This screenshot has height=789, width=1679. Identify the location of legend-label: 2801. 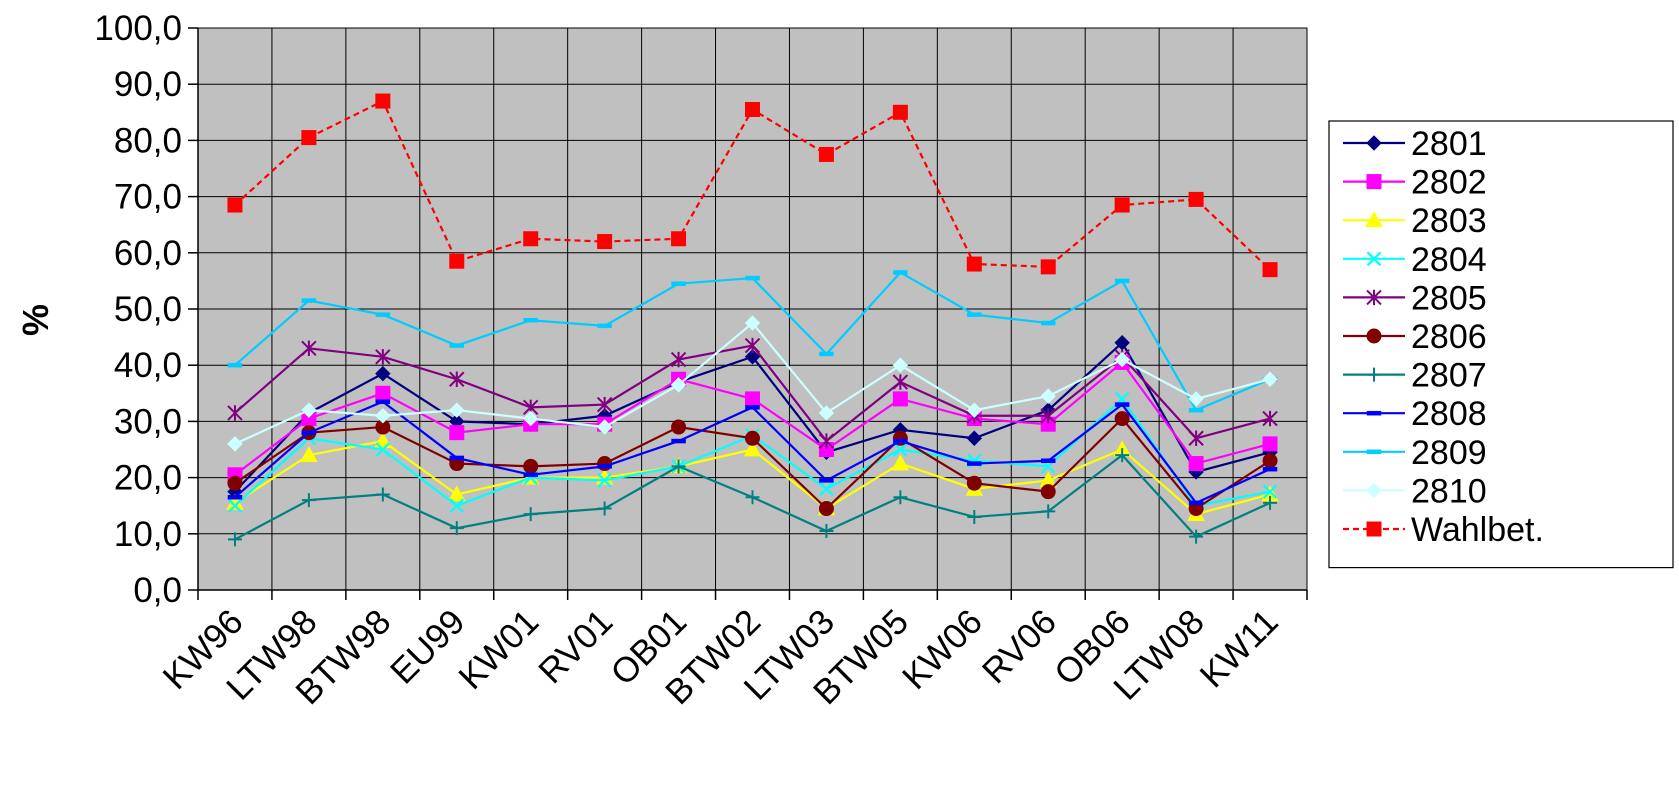
(1449, 144).